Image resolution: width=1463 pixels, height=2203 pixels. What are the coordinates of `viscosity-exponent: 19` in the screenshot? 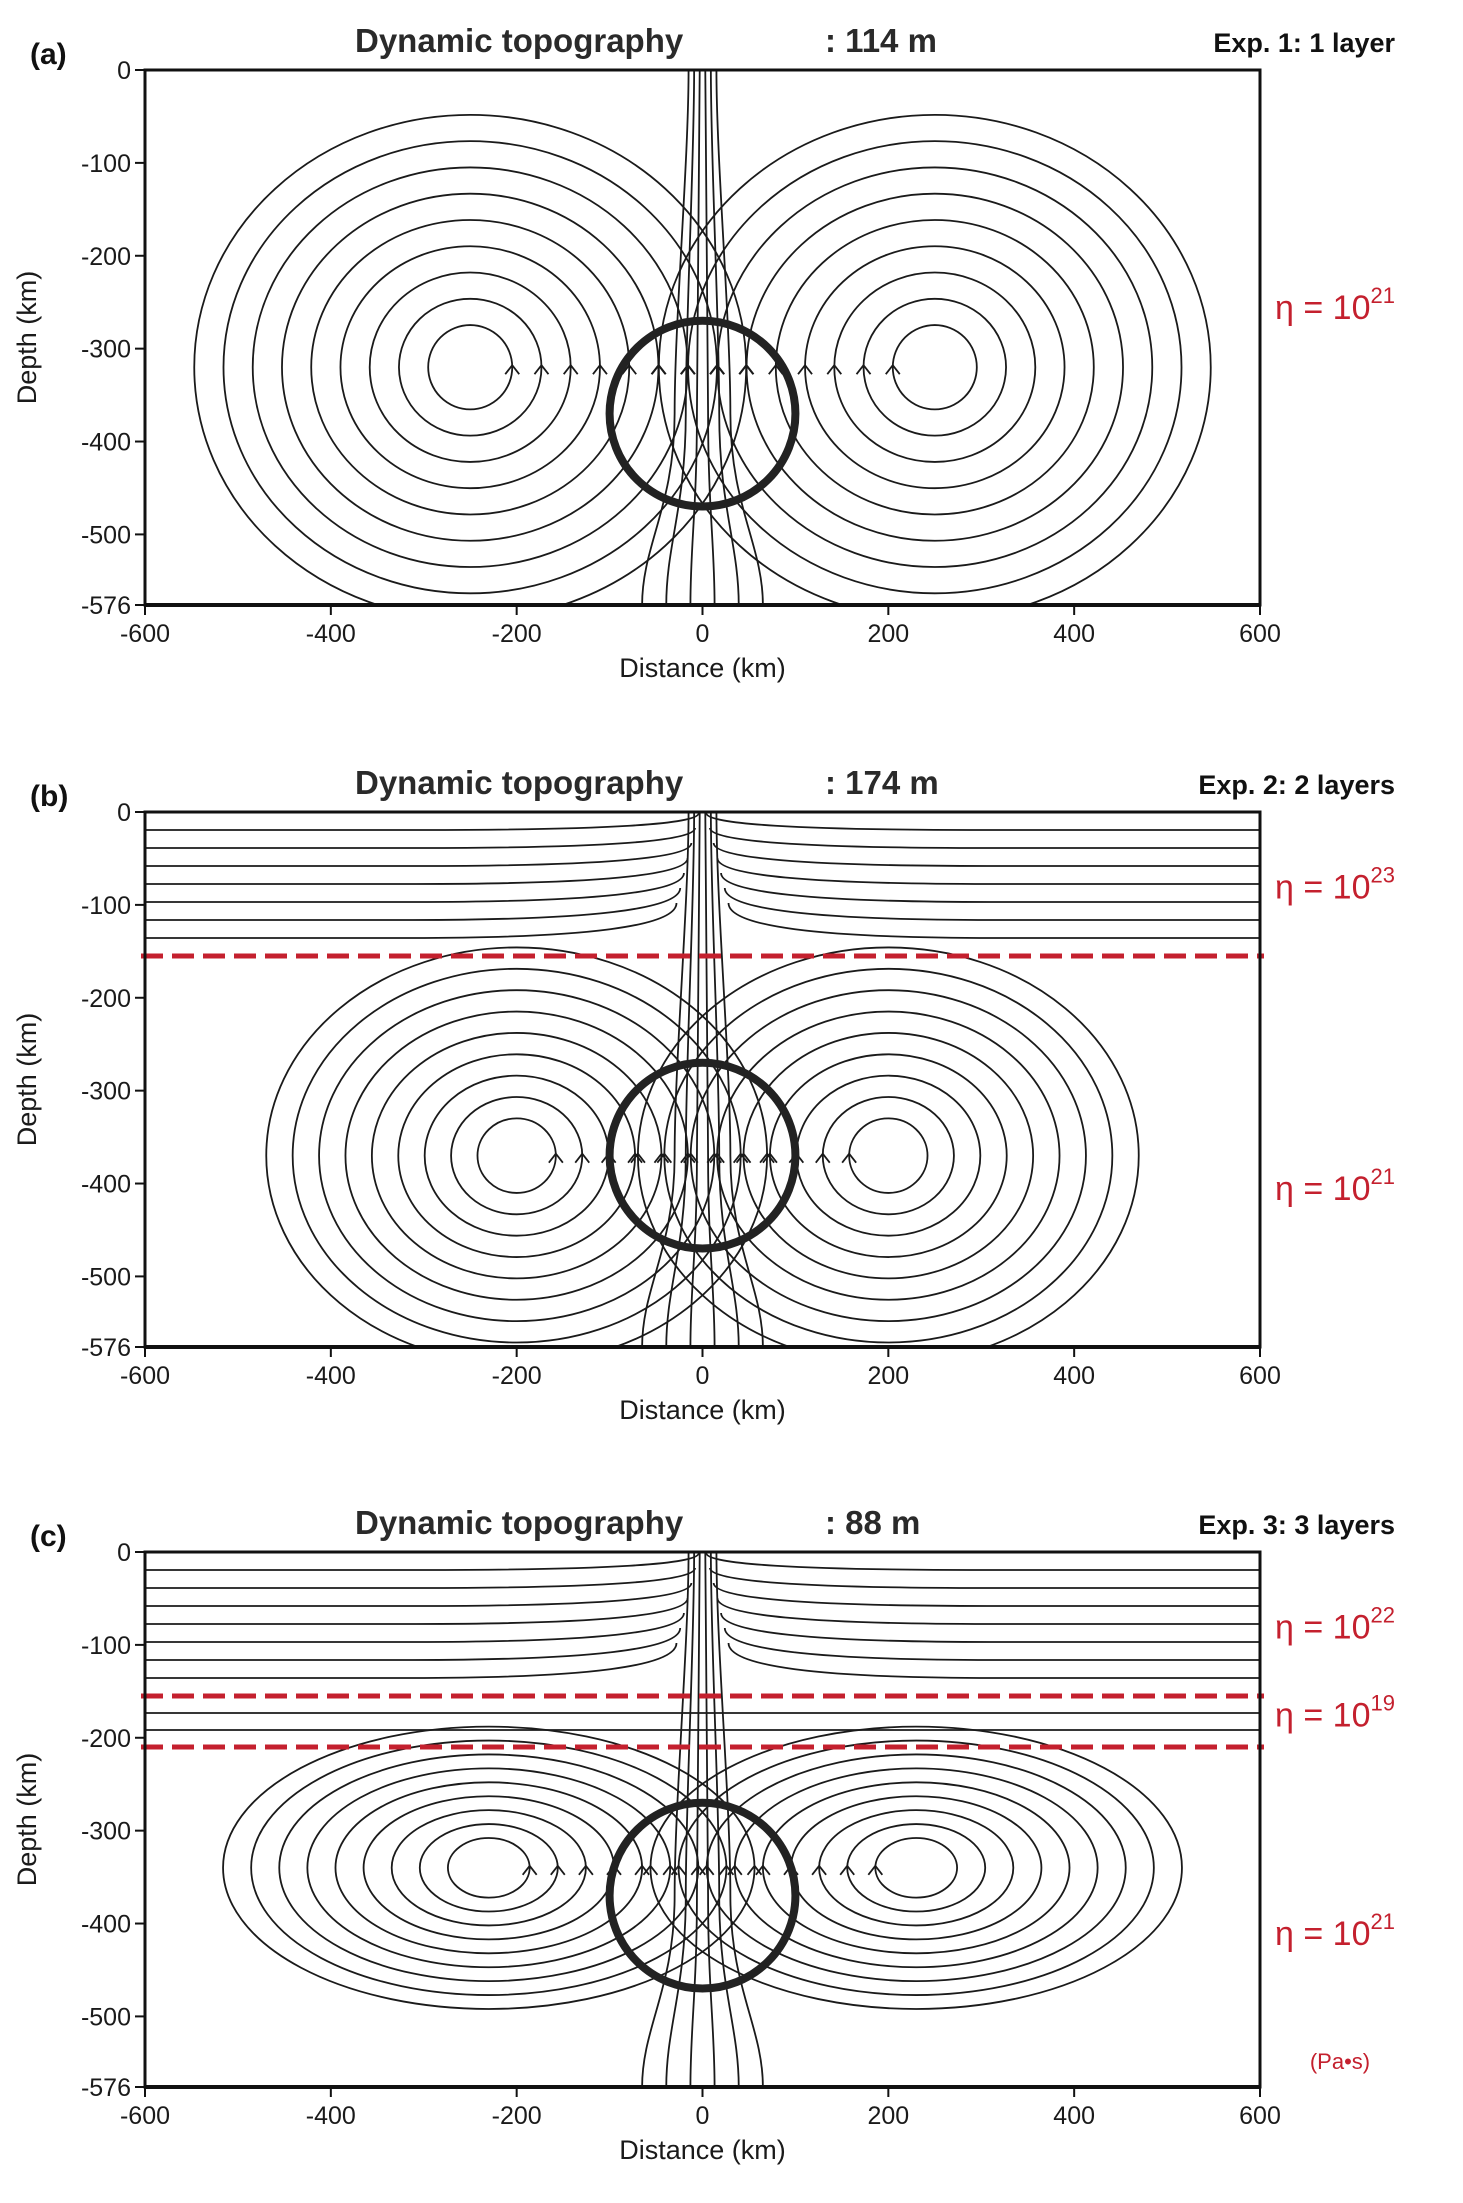 It's located at (1382, 1703).